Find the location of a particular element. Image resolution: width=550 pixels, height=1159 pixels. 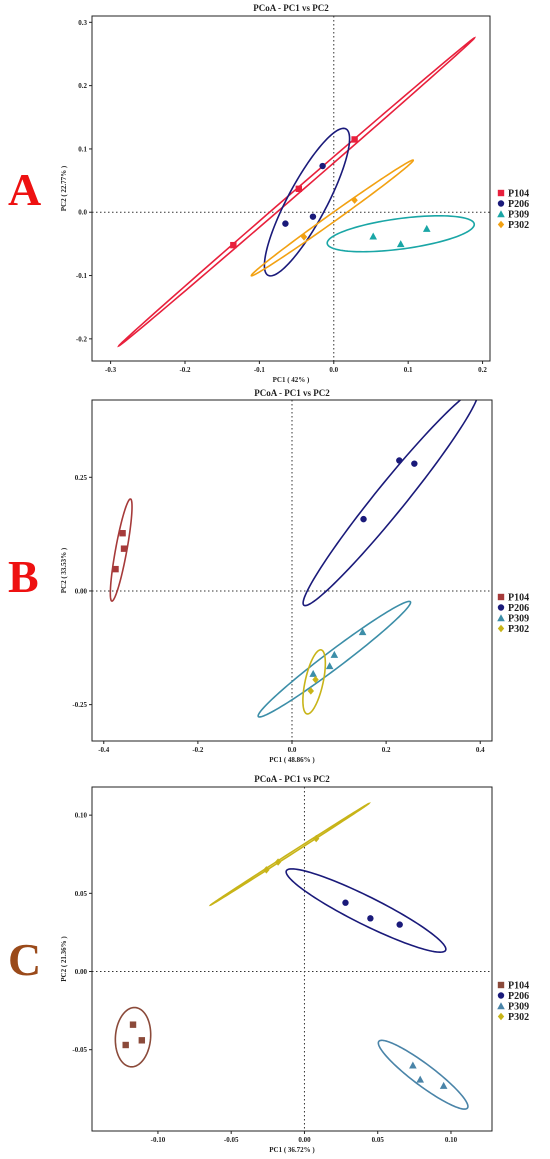

panel-c-ellipse-p206 is located at coordinates (366, 910).